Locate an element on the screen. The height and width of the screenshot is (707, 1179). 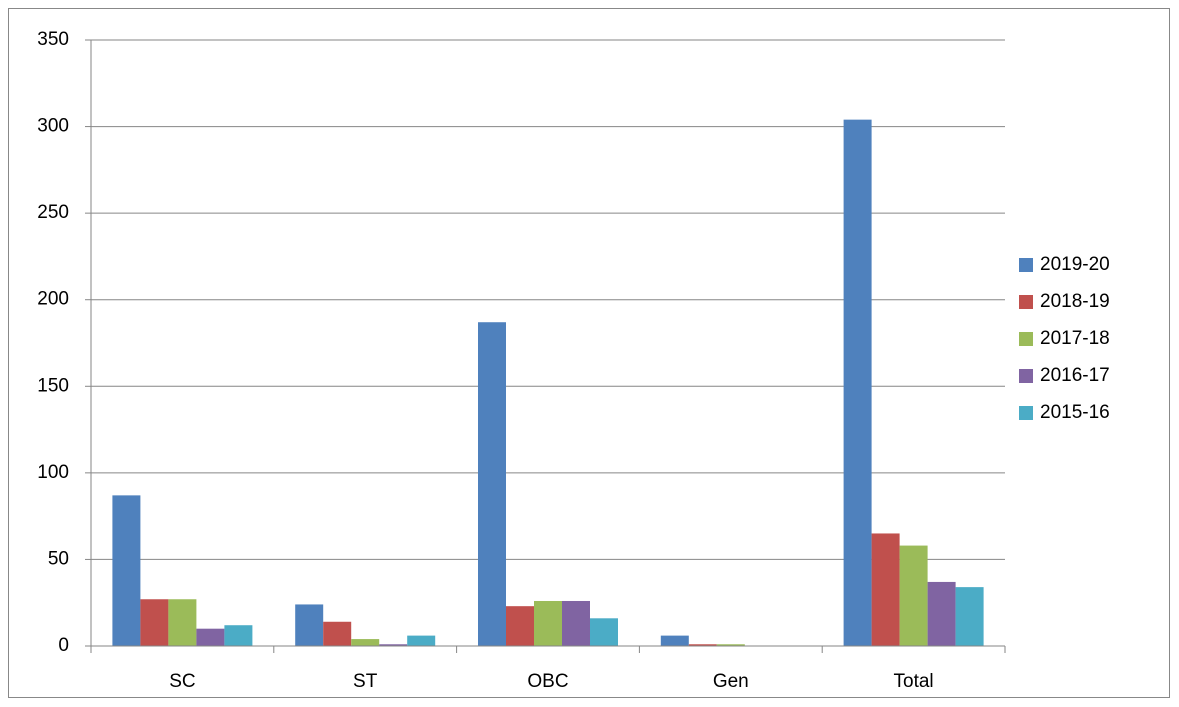
y-tick-label: 350 is located at coordinates (53, 39).